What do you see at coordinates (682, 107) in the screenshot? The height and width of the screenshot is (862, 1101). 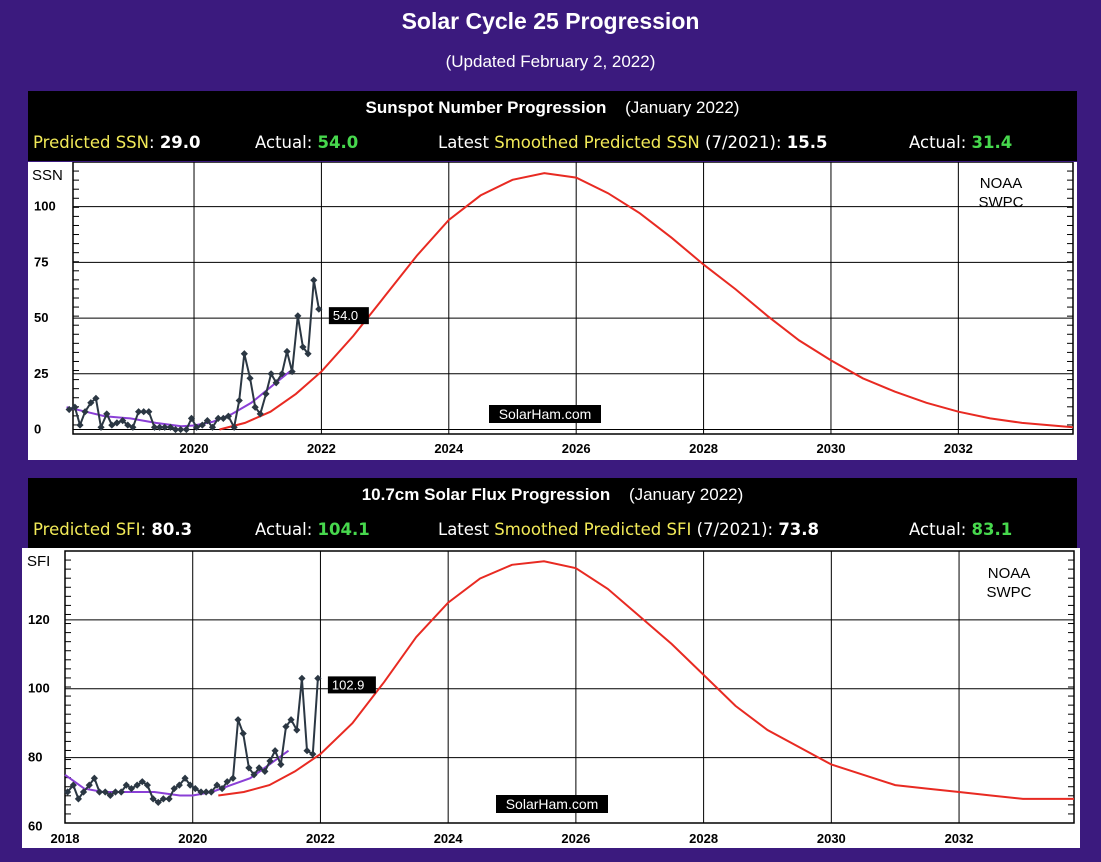 I see `ssn-period: (January 2022)` at bounding box center [682, 107].